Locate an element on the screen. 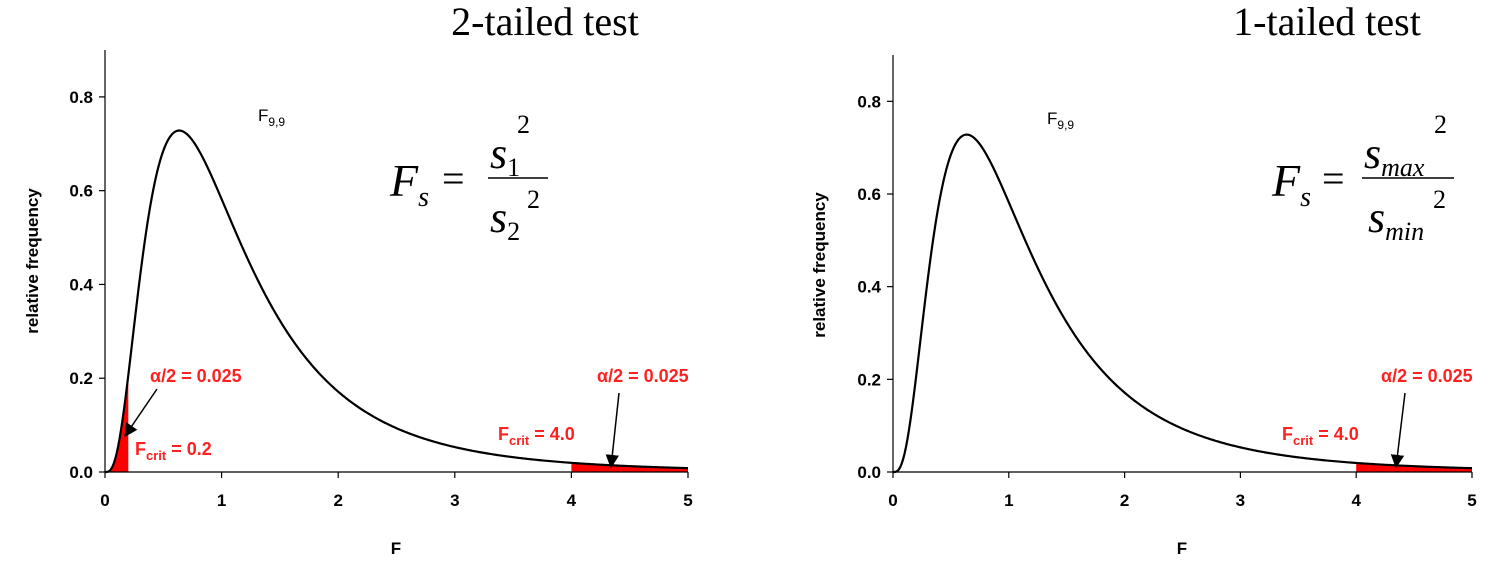 This screenshot has width=1500, height=570. chart-title: 2-tailed test is located at coordinates (545, 22).